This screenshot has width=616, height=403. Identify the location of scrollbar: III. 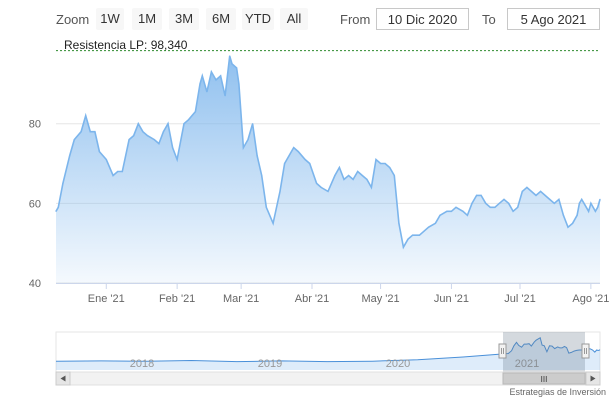
(328, 378).